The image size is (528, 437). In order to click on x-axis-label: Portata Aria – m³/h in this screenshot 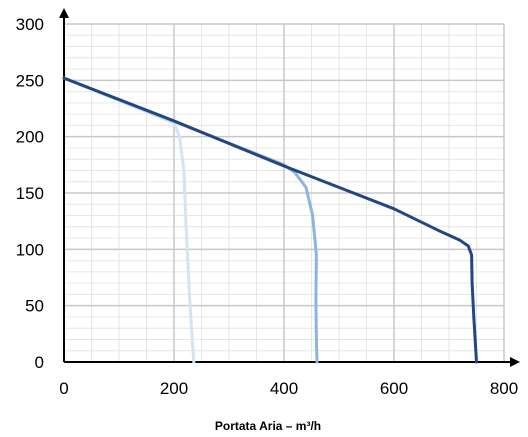, I will do `click(268, 426)`.